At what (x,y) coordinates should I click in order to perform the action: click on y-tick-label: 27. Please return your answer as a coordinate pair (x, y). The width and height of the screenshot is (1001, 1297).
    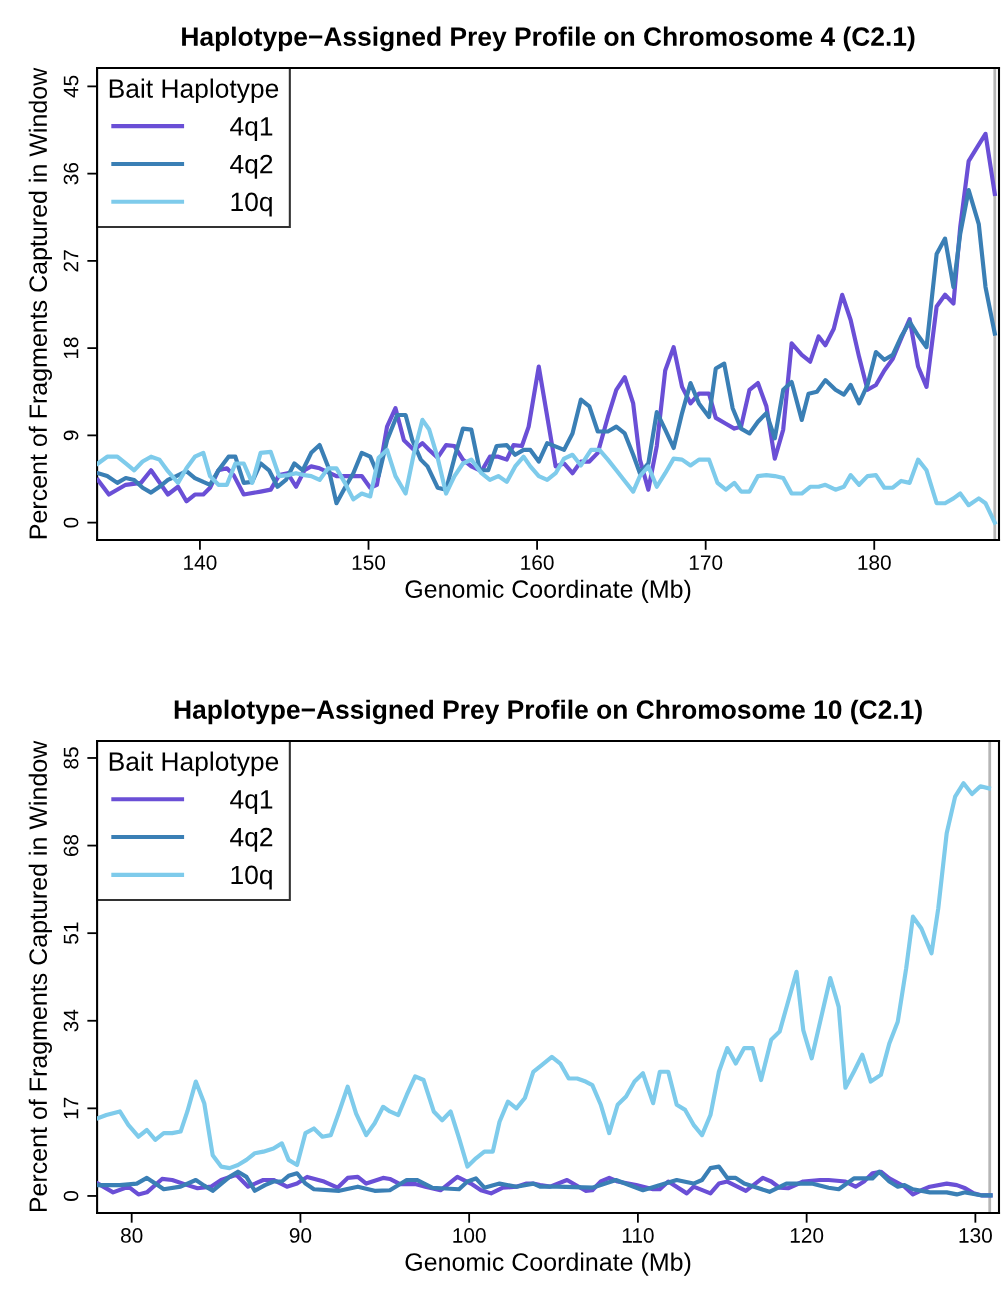
    Looking at the image, I should click on (71, 261).